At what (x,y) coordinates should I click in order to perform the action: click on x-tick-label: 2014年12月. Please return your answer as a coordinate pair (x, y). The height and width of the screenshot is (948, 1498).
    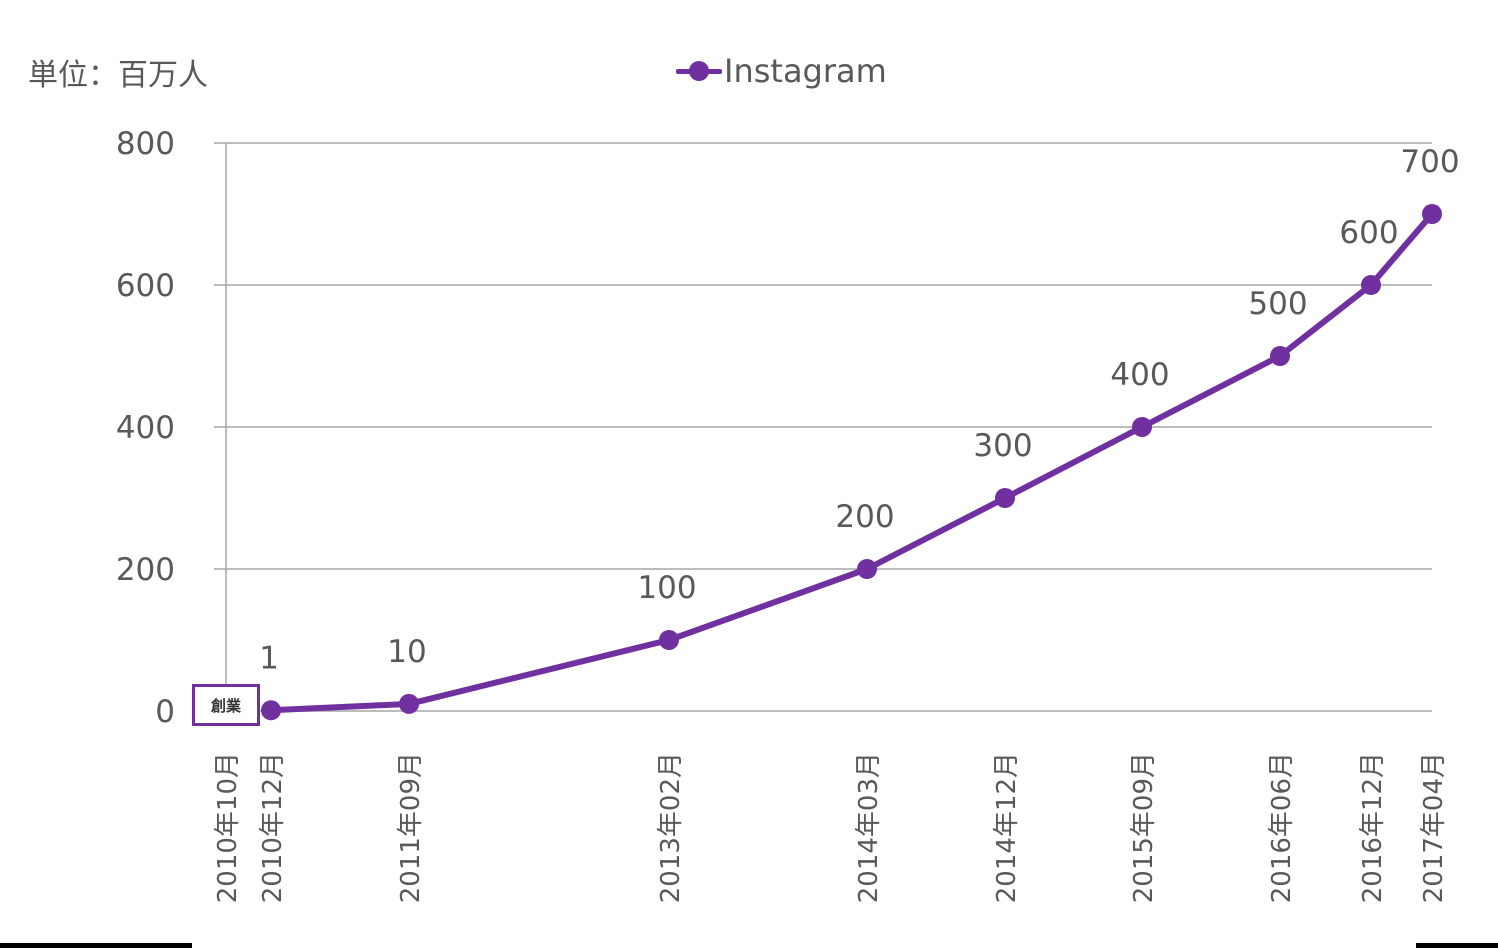
    Looking at the image, I should click on (1007, 827).